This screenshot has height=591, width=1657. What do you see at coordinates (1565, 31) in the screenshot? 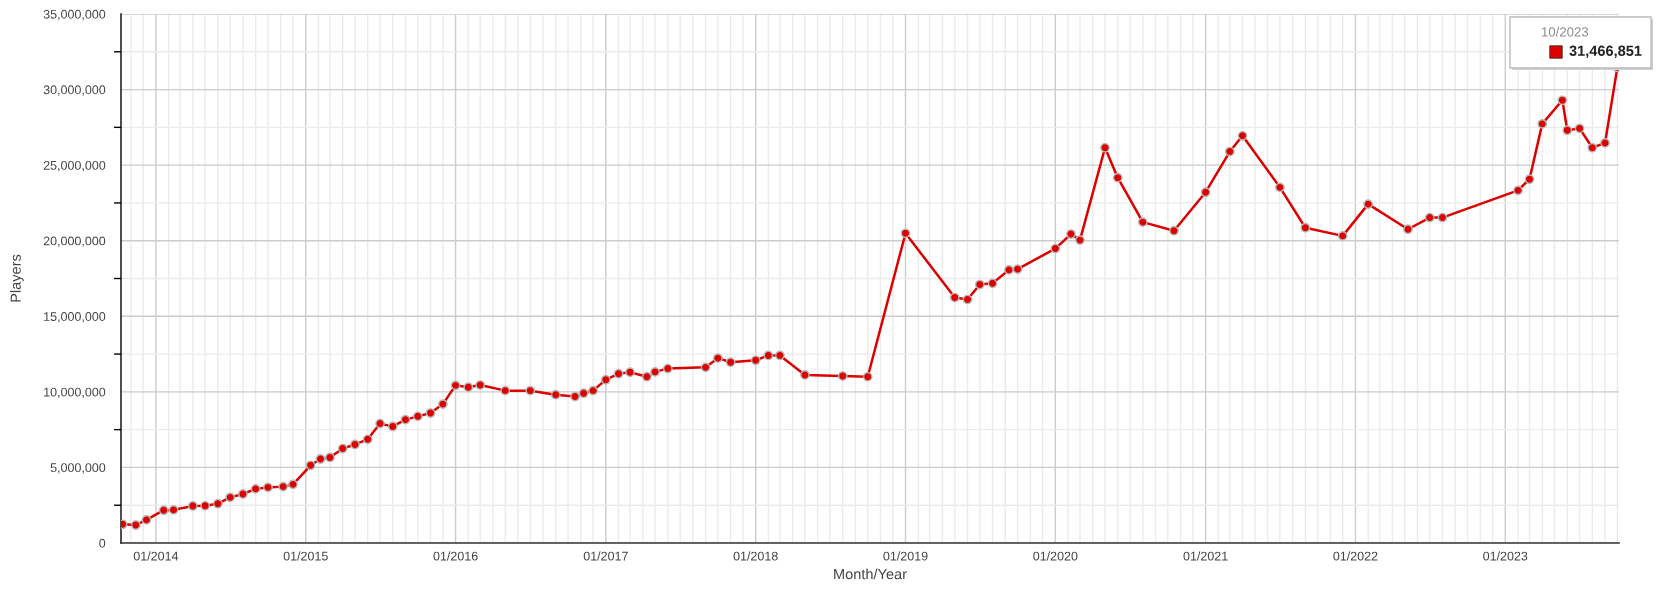
I see `annotation: 10/2023` at bounding box center [1565, 31].